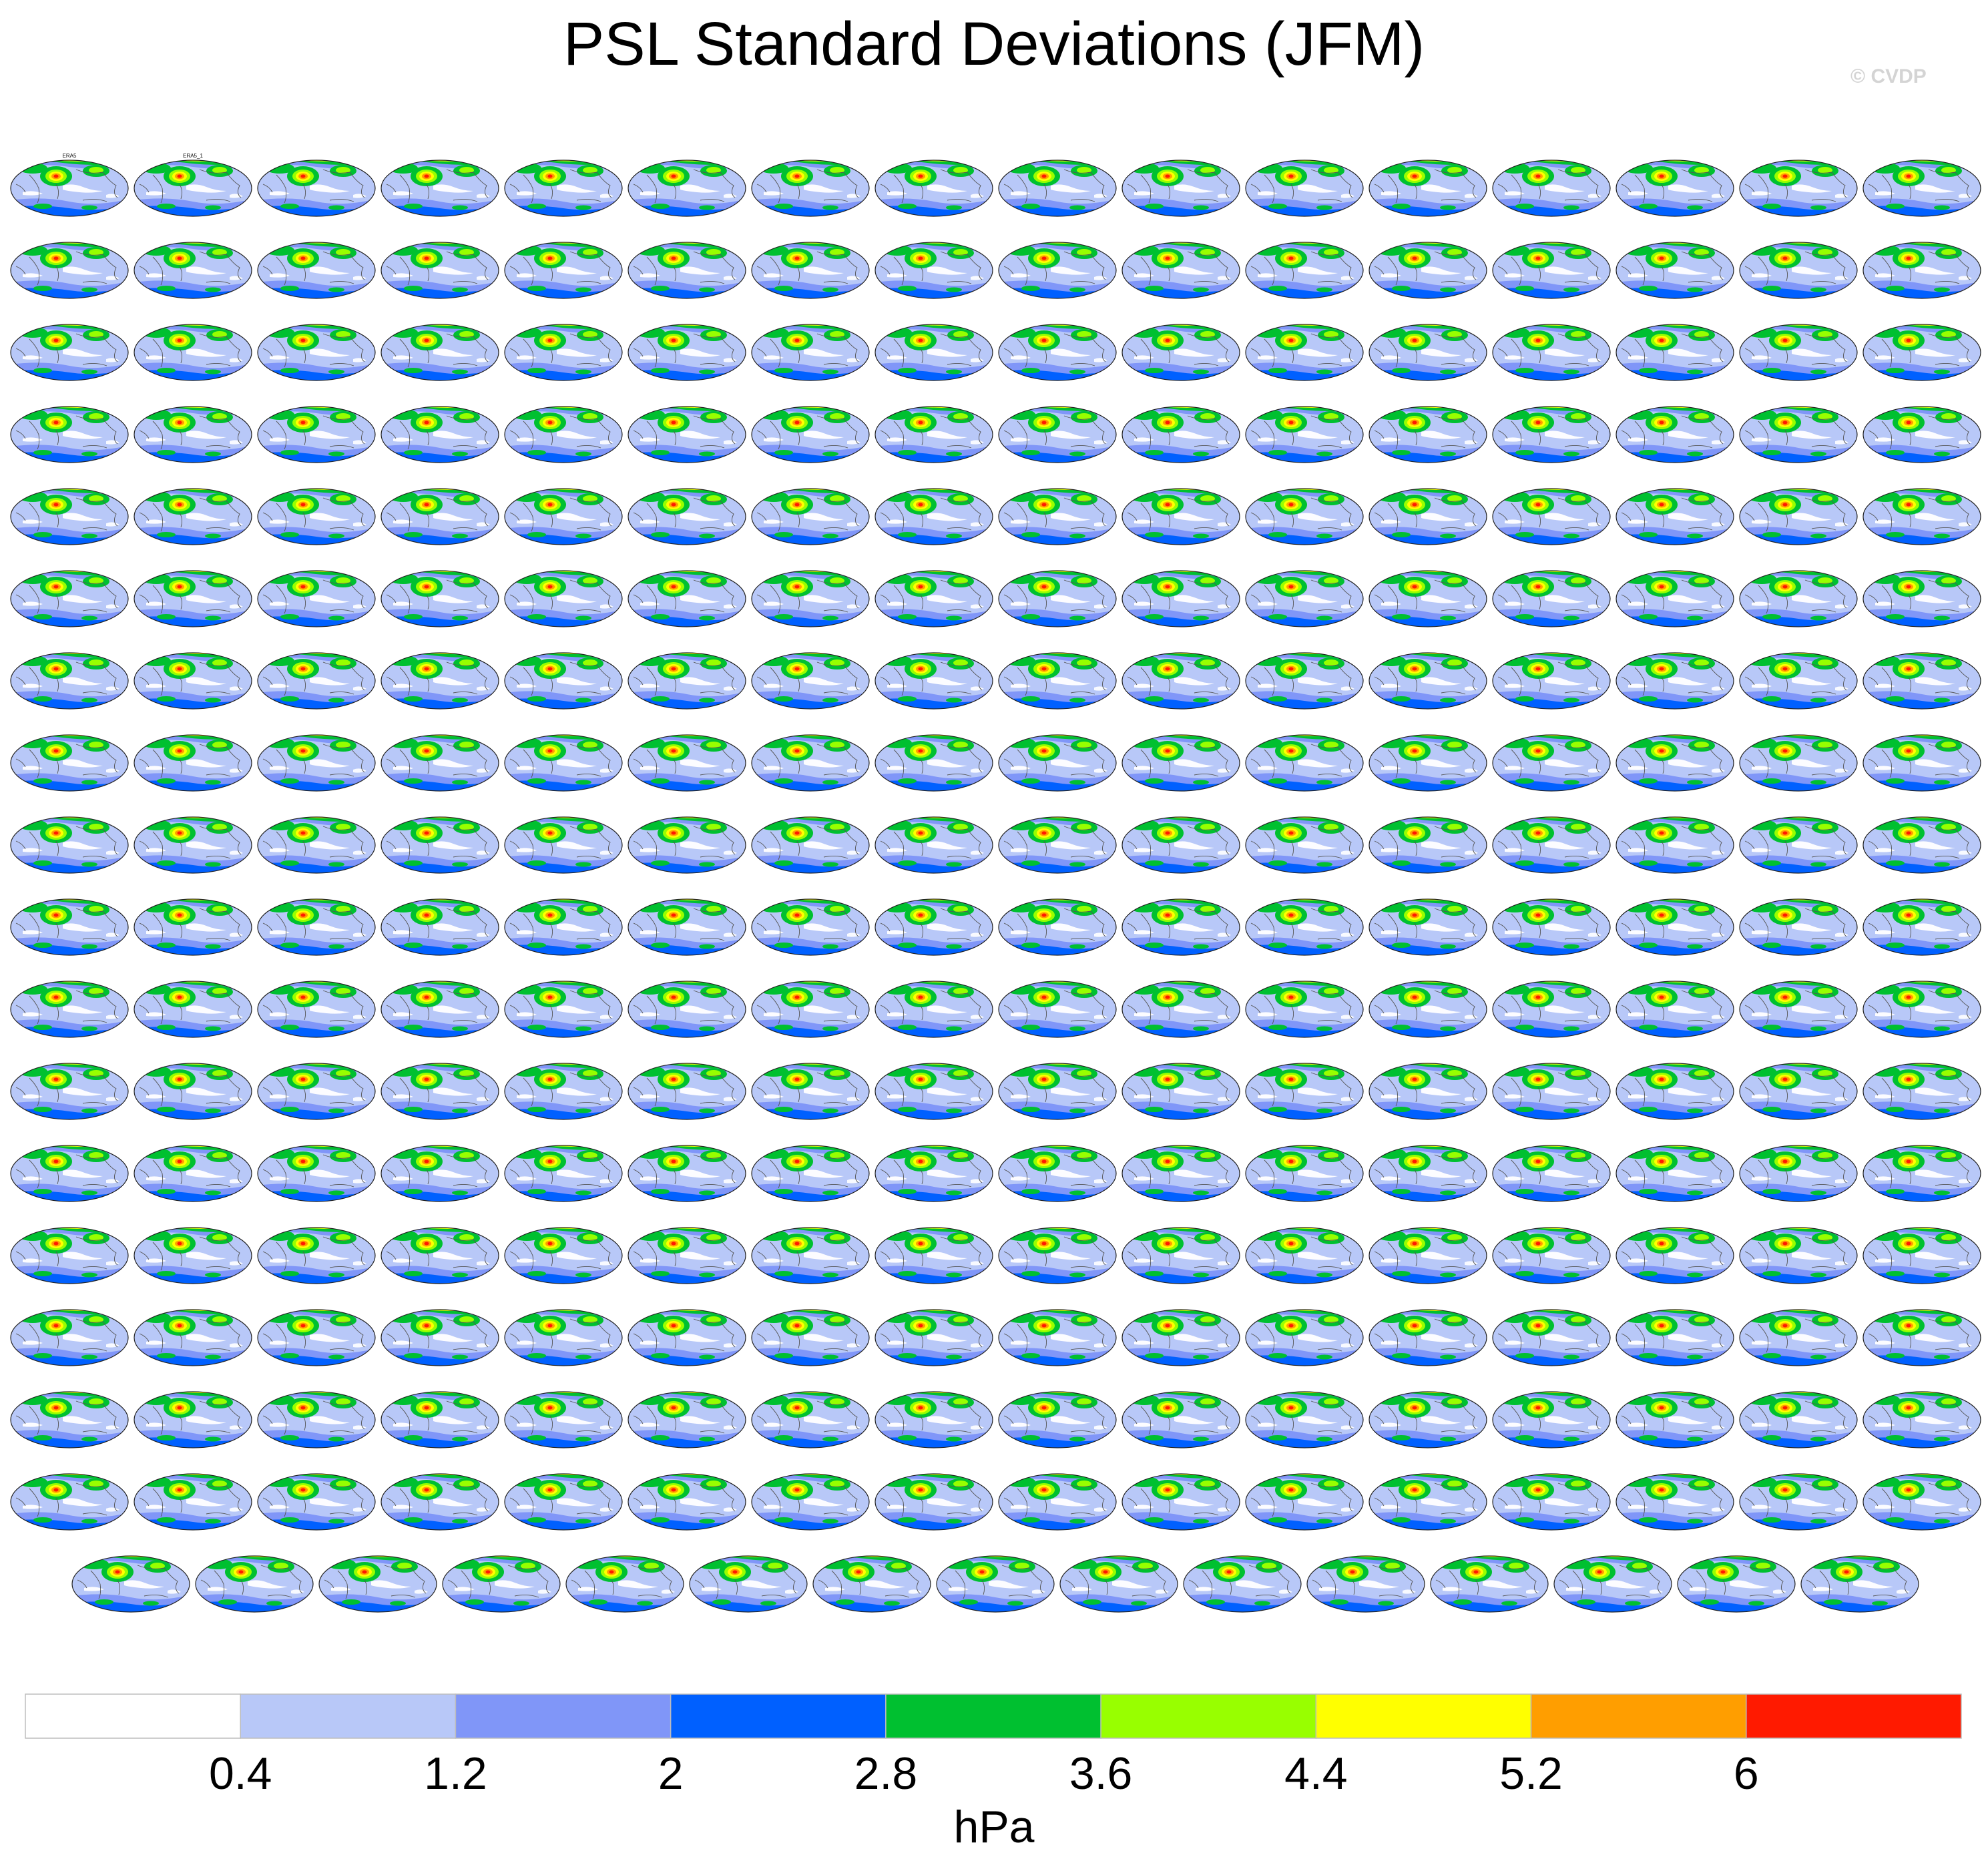 The image size is (1988, 1863). Describe the element at coordinates (193, 185) in the screenshot. I see `map-panel: ERA5_1` at that location.